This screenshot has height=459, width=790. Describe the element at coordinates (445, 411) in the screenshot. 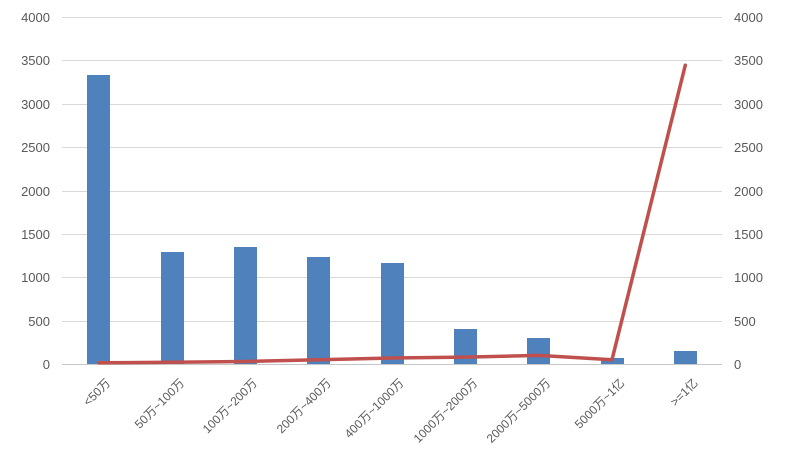

I see `x-category-label: 1000万~2000万` at that location.